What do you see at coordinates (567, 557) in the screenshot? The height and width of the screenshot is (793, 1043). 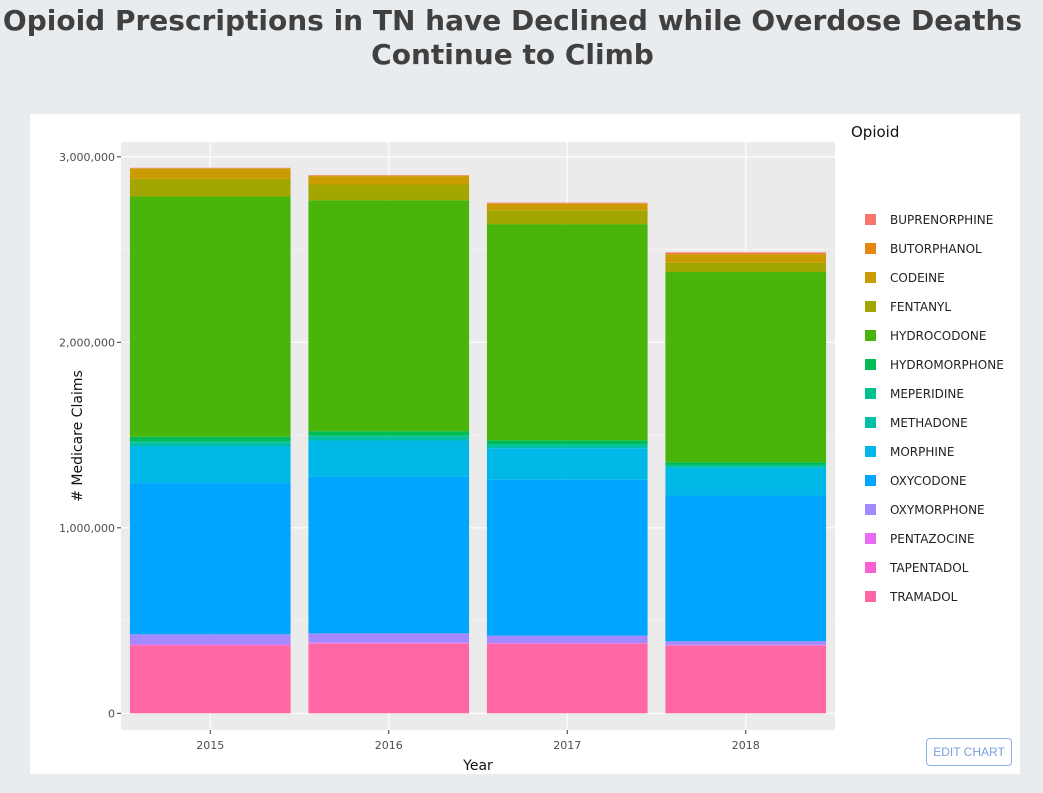 I see `bar-segment-oxycodone-2017` at bounding box center [567, 557].